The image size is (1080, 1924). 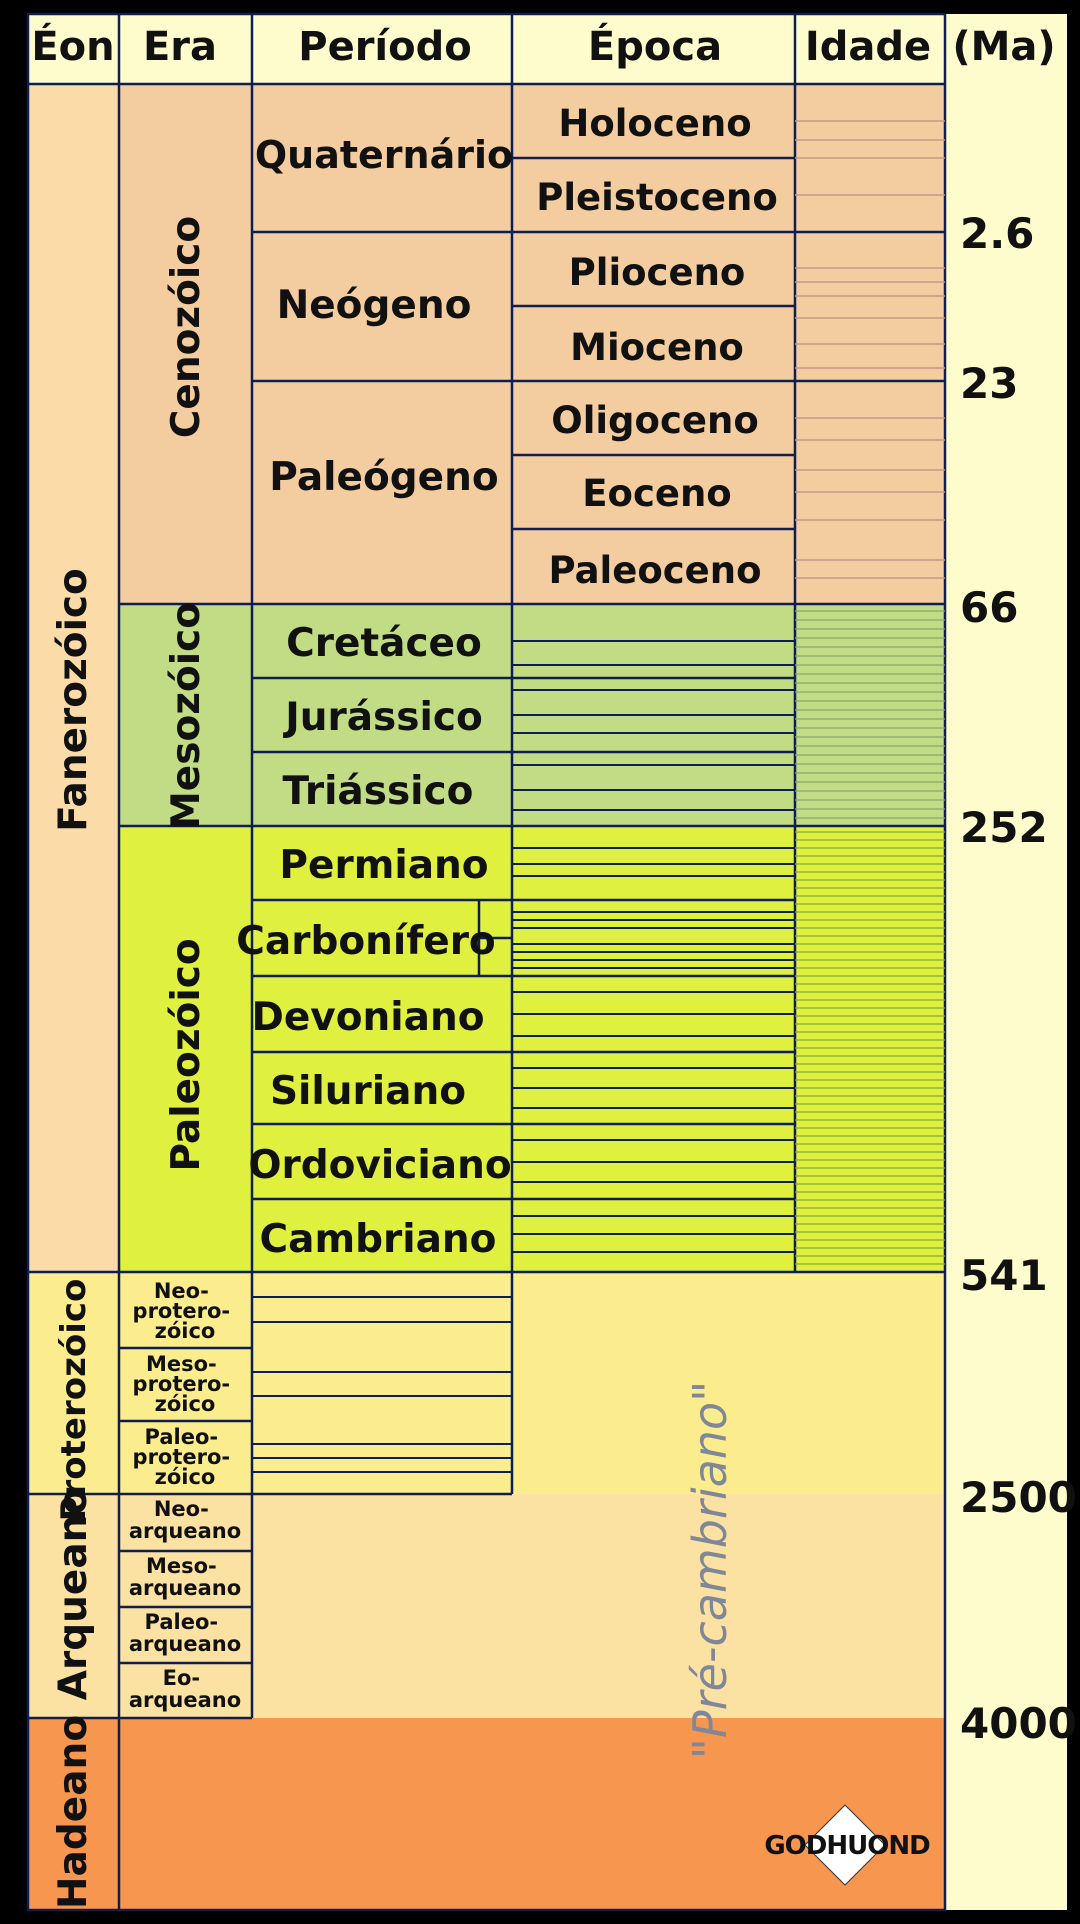 I want to click on proterozoic-period-lines, so click(x=382, y=1384).